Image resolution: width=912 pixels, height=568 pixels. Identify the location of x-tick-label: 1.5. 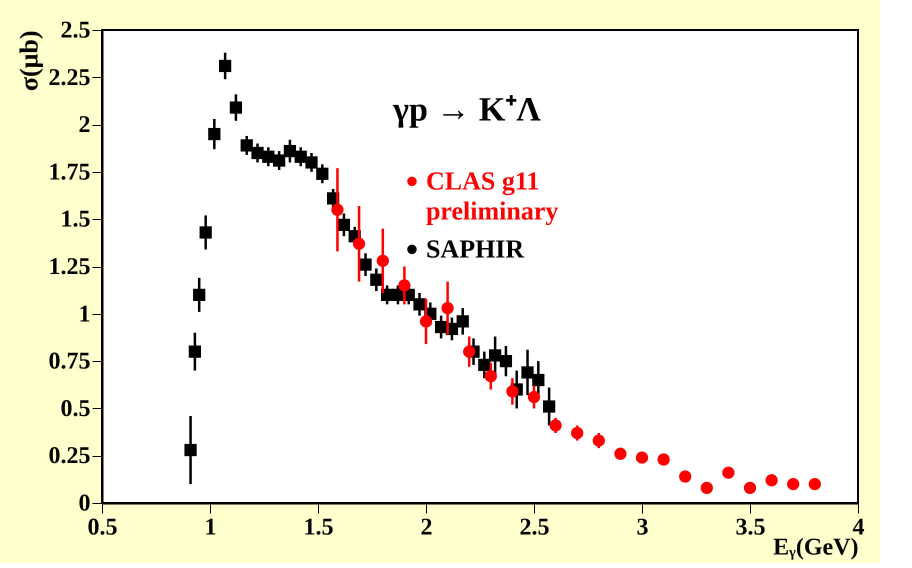
(319, 527).